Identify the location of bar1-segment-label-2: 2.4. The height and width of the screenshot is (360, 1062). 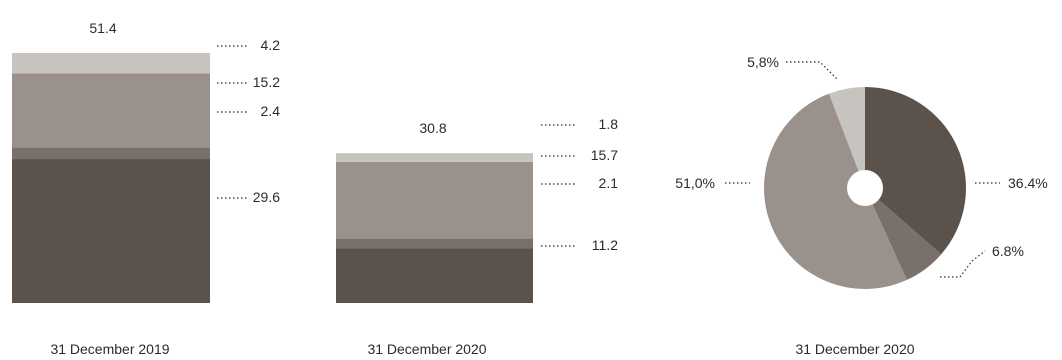
(271, 111).